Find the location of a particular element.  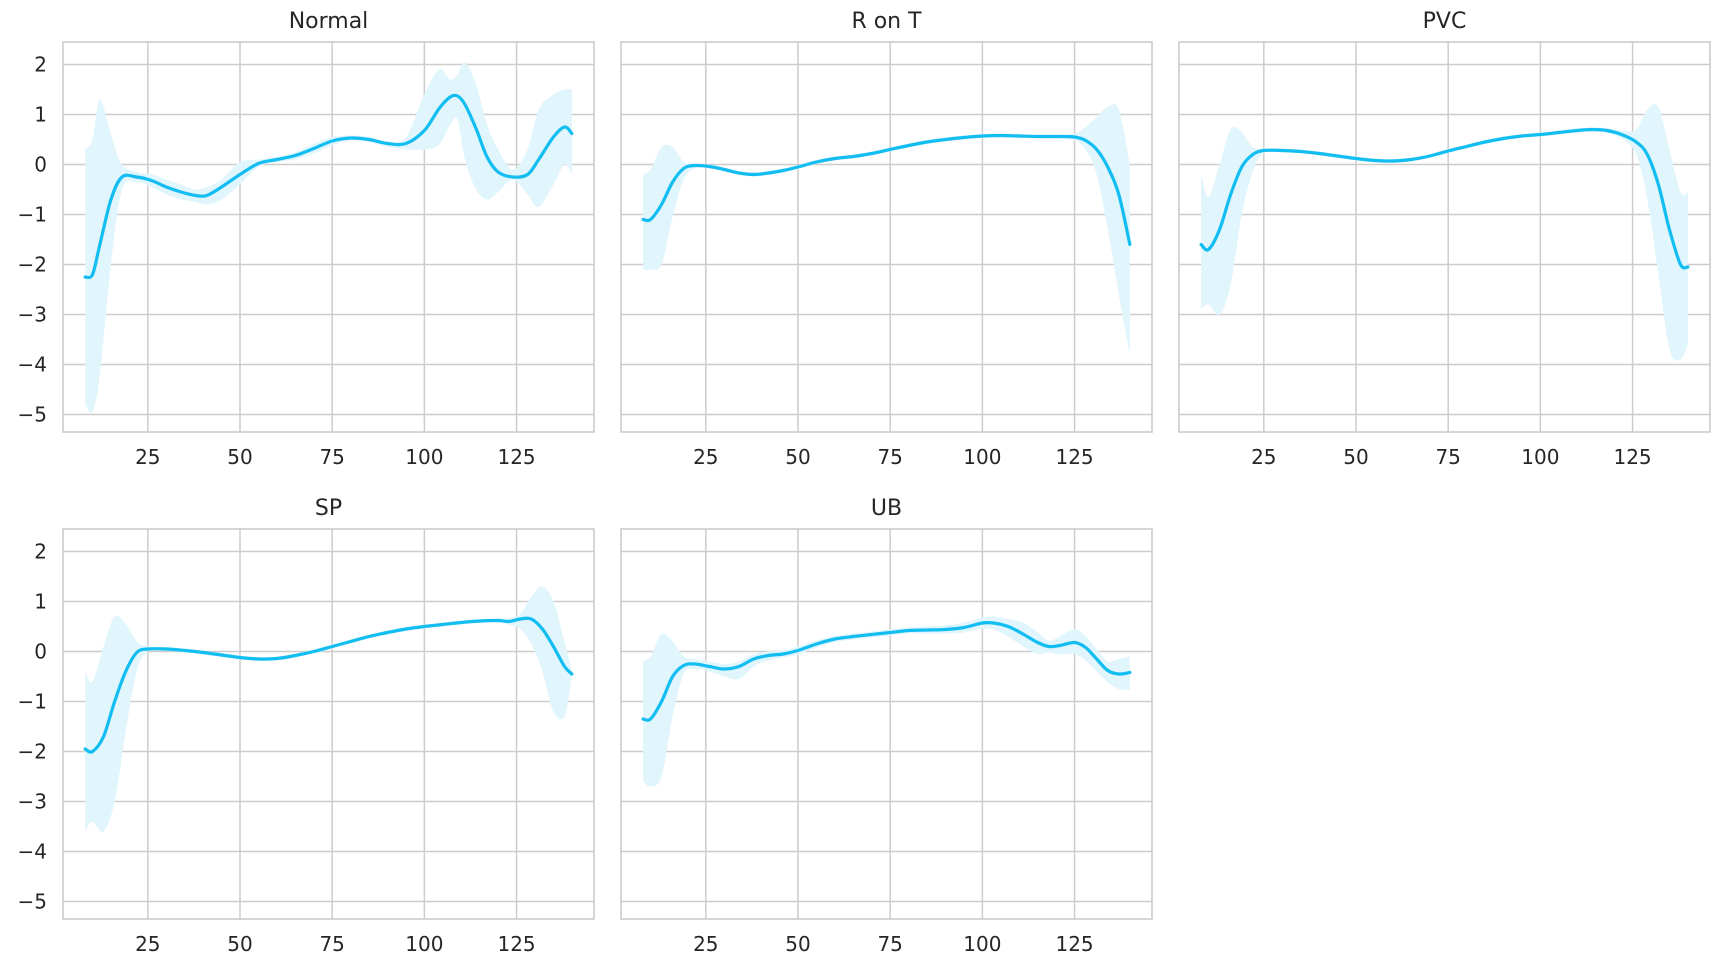

panel-title: UB is located at coordinates (886, 508).